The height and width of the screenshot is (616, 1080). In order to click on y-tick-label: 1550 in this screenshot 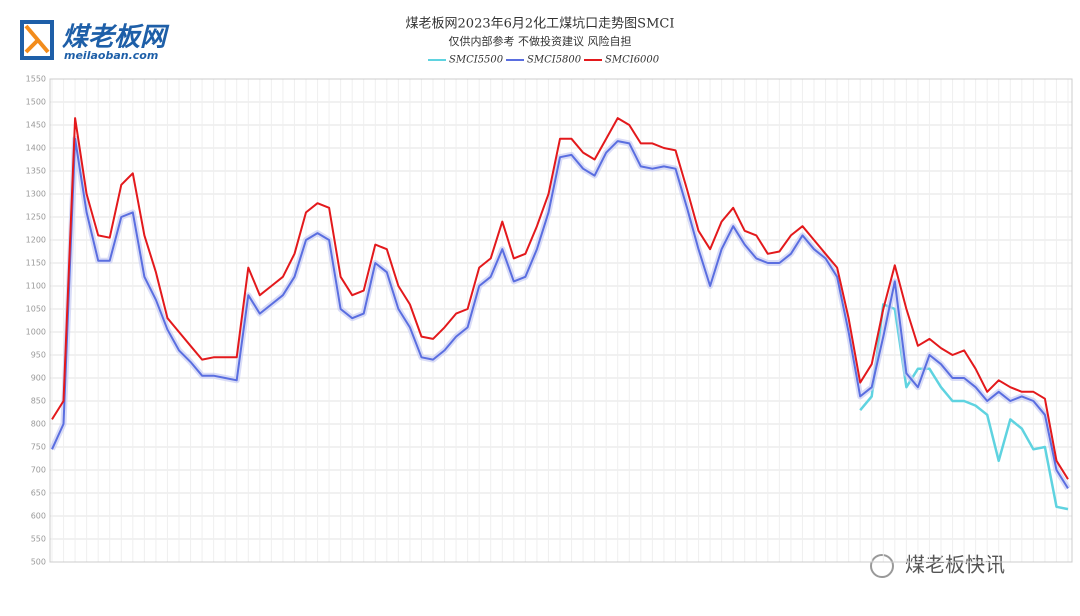, I will do `click(36, 79)`.